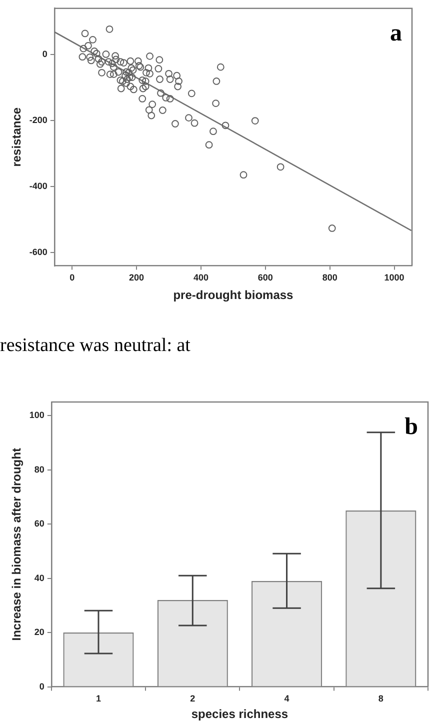  Describe the element at coordinates (38, 185) in the screenshot. I see `y-tick-label: -400` at that location.